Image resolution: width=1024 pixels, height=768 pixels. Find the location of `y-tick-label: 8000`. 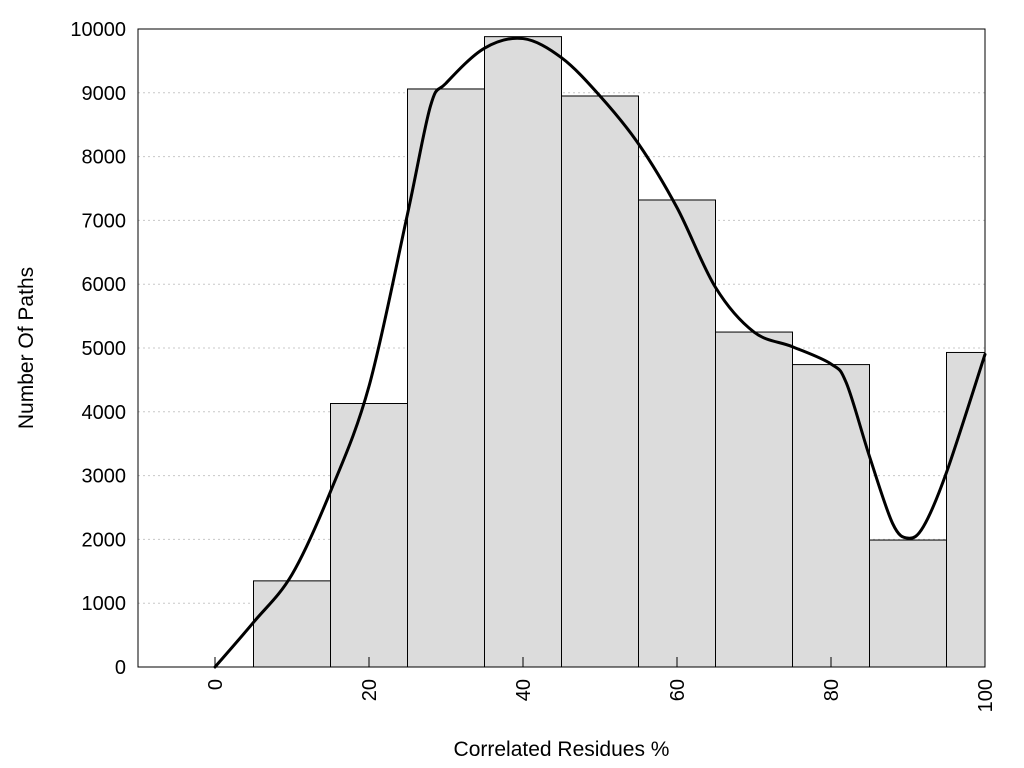

y-tick-label: 8000 is located at coordinates (104, 158).